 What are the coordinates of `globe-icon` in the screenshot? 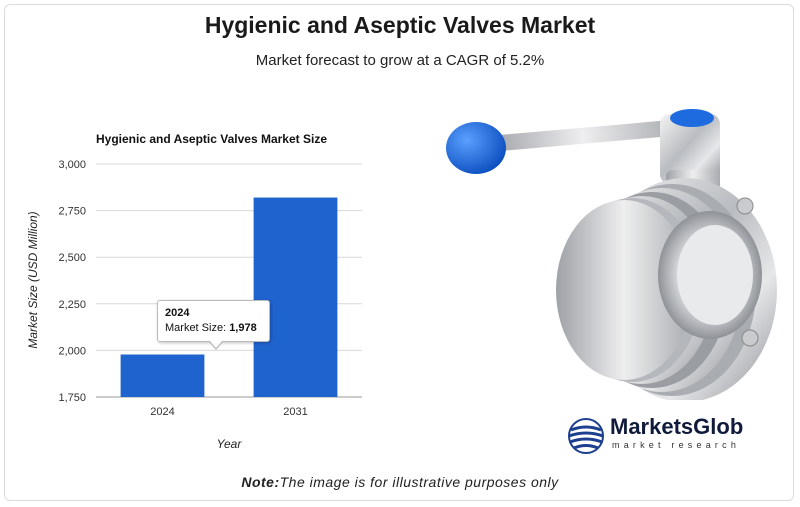 It's located at (586, 436).